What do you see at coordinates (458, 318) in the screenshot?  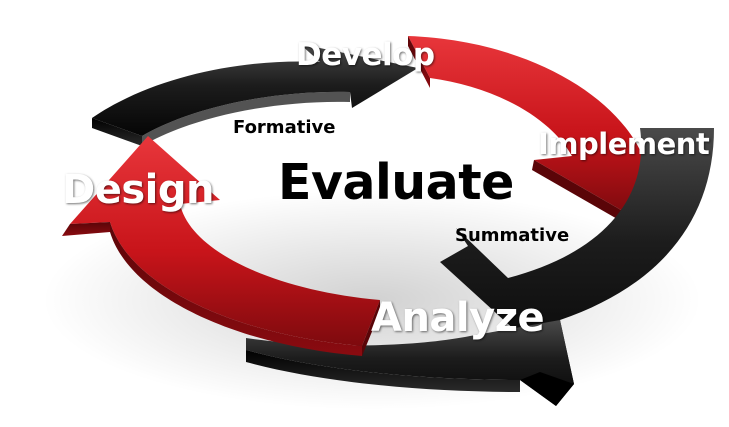 I see `analyze-label: Analyze` at bounding box center [458, 318].